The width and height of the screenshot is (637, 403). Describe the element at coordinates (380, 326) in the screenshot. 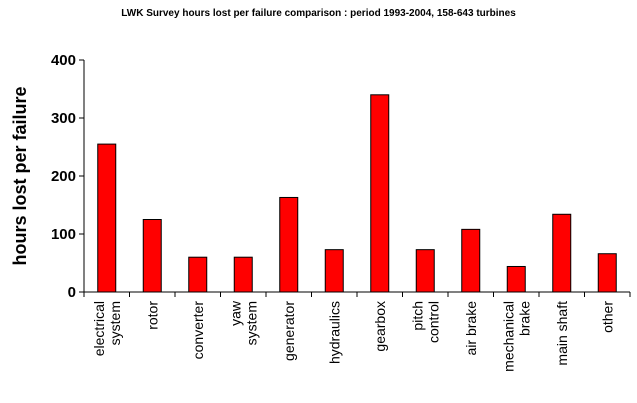

I see `x-category-label: gearbox` at that location.